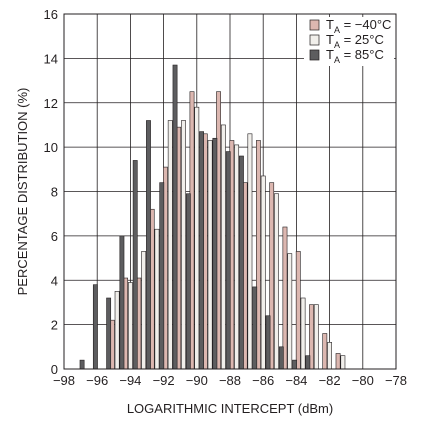  I want to click on x-tick-label: −96, so click(97, 380).